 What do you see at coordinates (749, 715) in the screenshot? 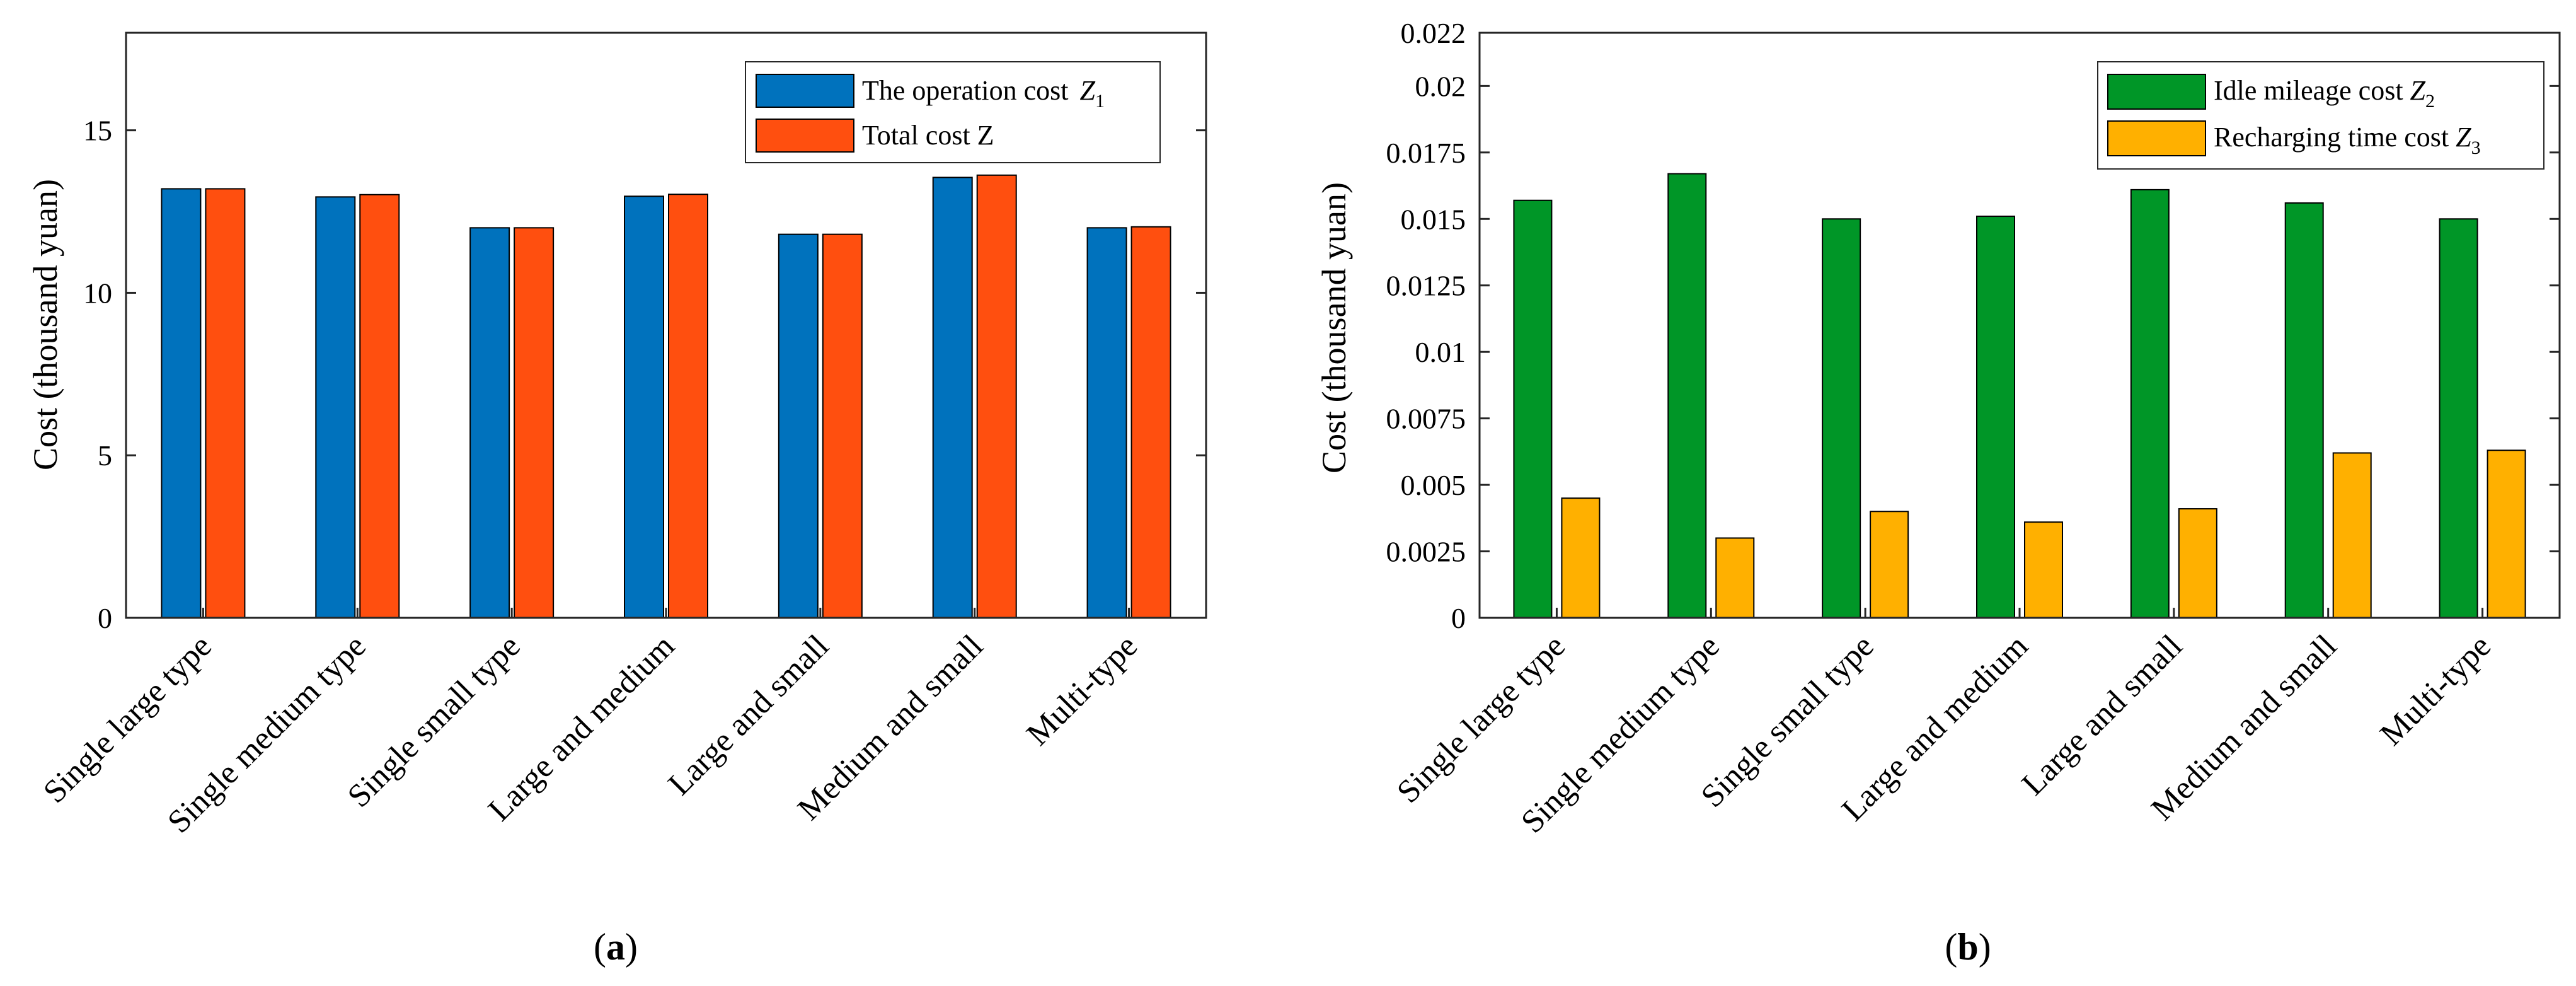
I see `chart-a-category-label: Large and small` at bounding box center [749, 715].